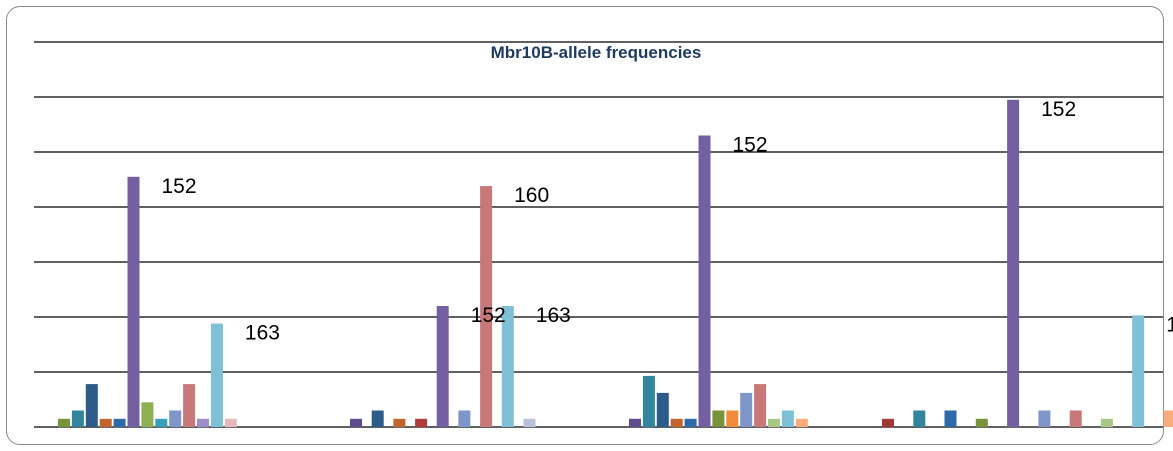  Describe the element at coordinates (596, 52) in the screenshot. I see `chart-title: Mbr10B-allele frequencies` at that location.